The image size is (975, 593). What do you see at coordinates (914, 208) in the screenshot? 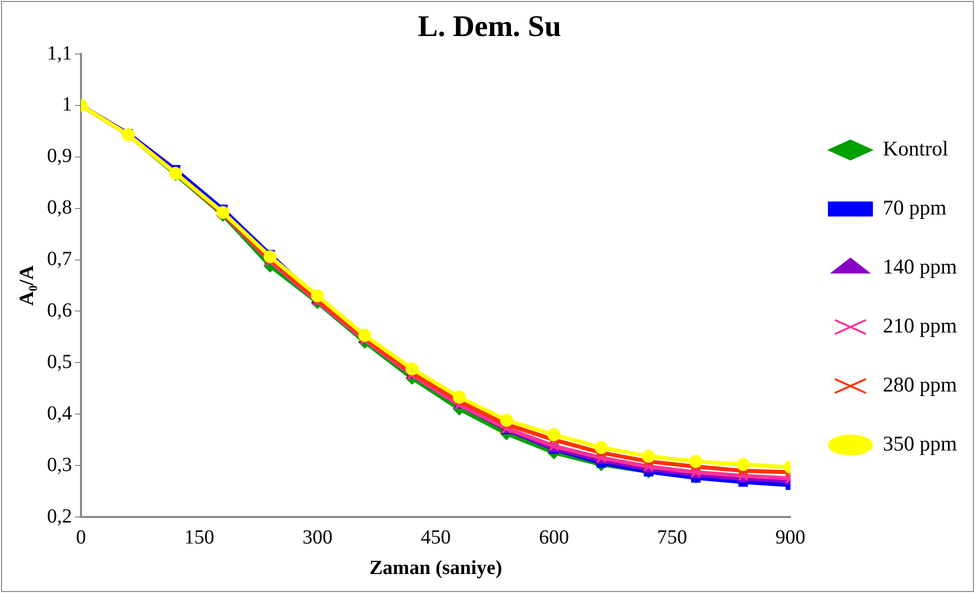
I see `legend-label: 70 ppm` at bounding box center [914, 208].